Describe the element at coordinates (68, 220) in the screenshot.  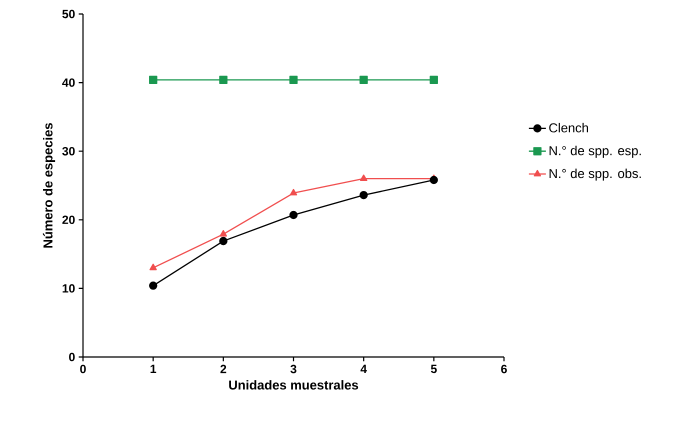
I see `y-tick-label: 20` at that location.